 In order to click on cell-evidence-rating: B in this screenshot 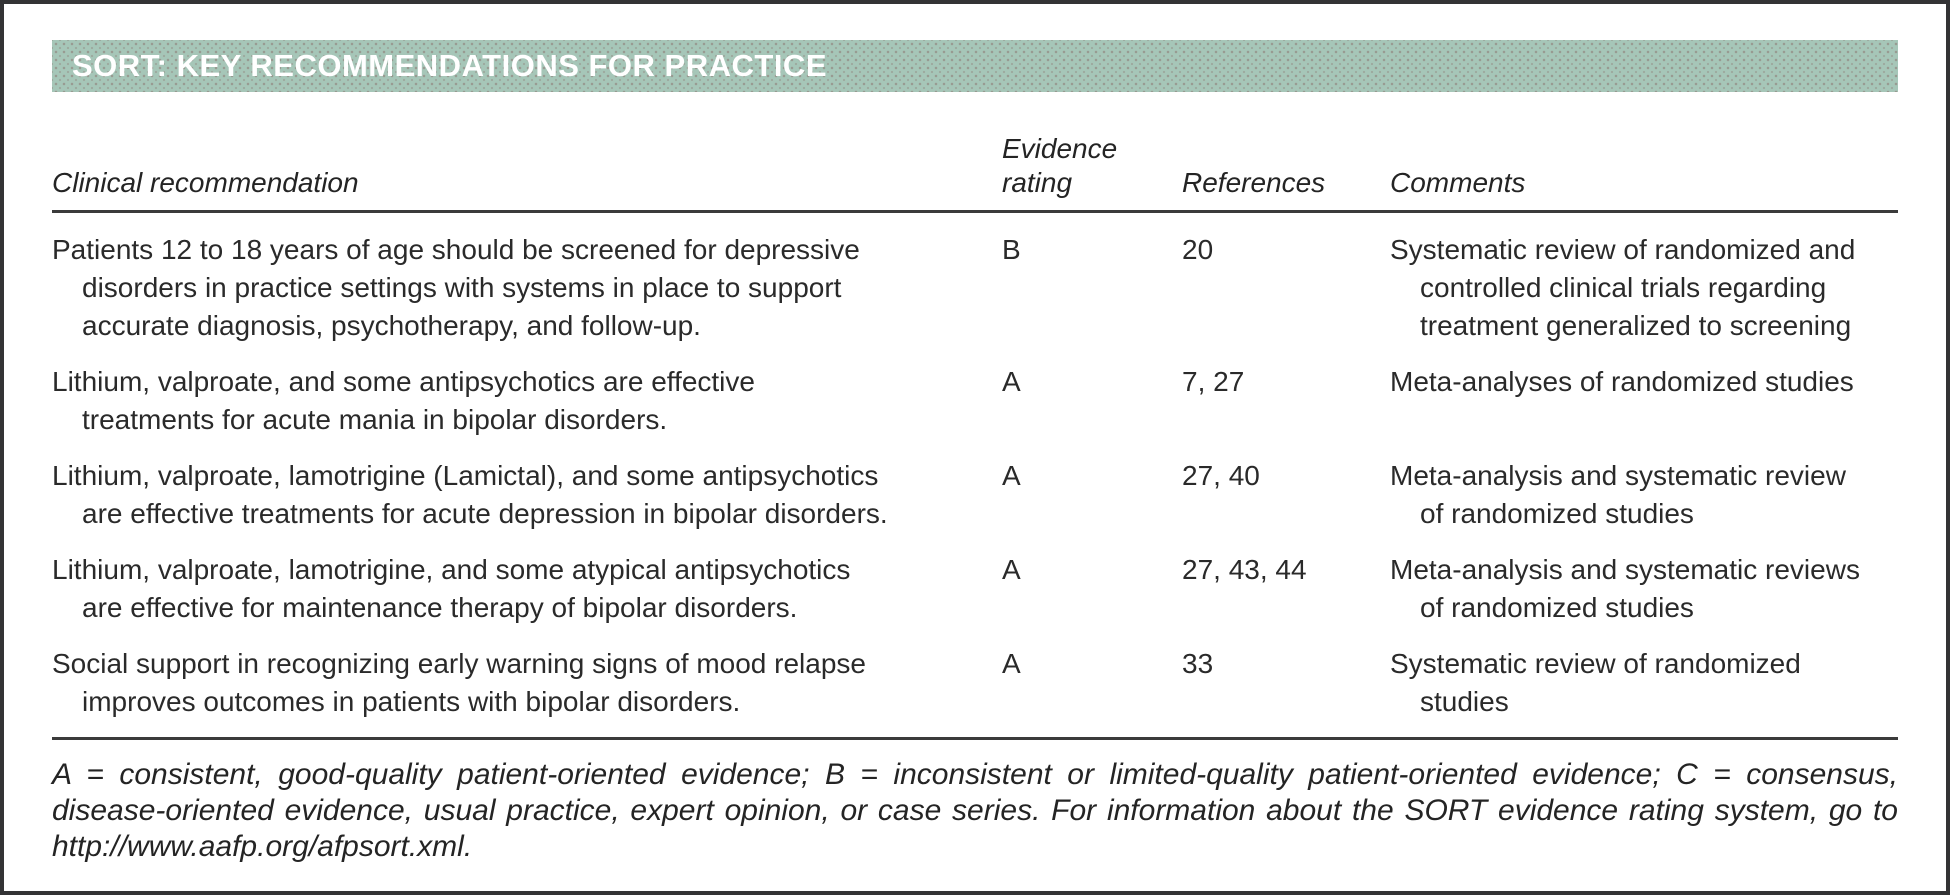, I will do `click(1011, 249)`.